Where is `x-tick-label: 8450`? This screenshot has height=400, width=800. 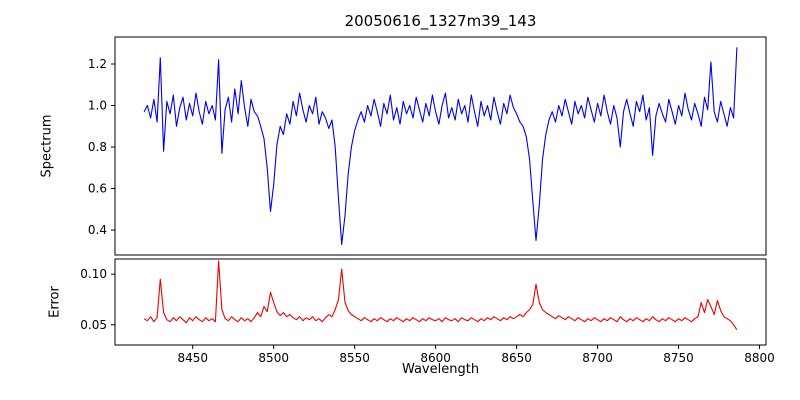
x-tick-label: 8450 is located at coordinates (192, 358).